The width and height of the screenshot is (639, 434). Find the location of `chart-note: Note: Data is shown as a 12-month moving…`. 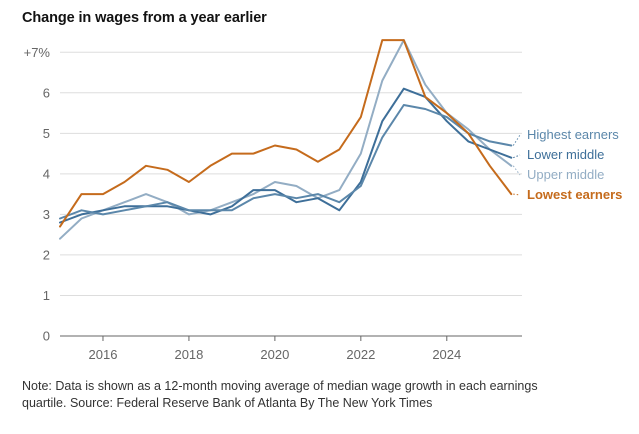

chart-note: Note: Data is shown as a 12-month moving… is located at coordinates (302, 395).